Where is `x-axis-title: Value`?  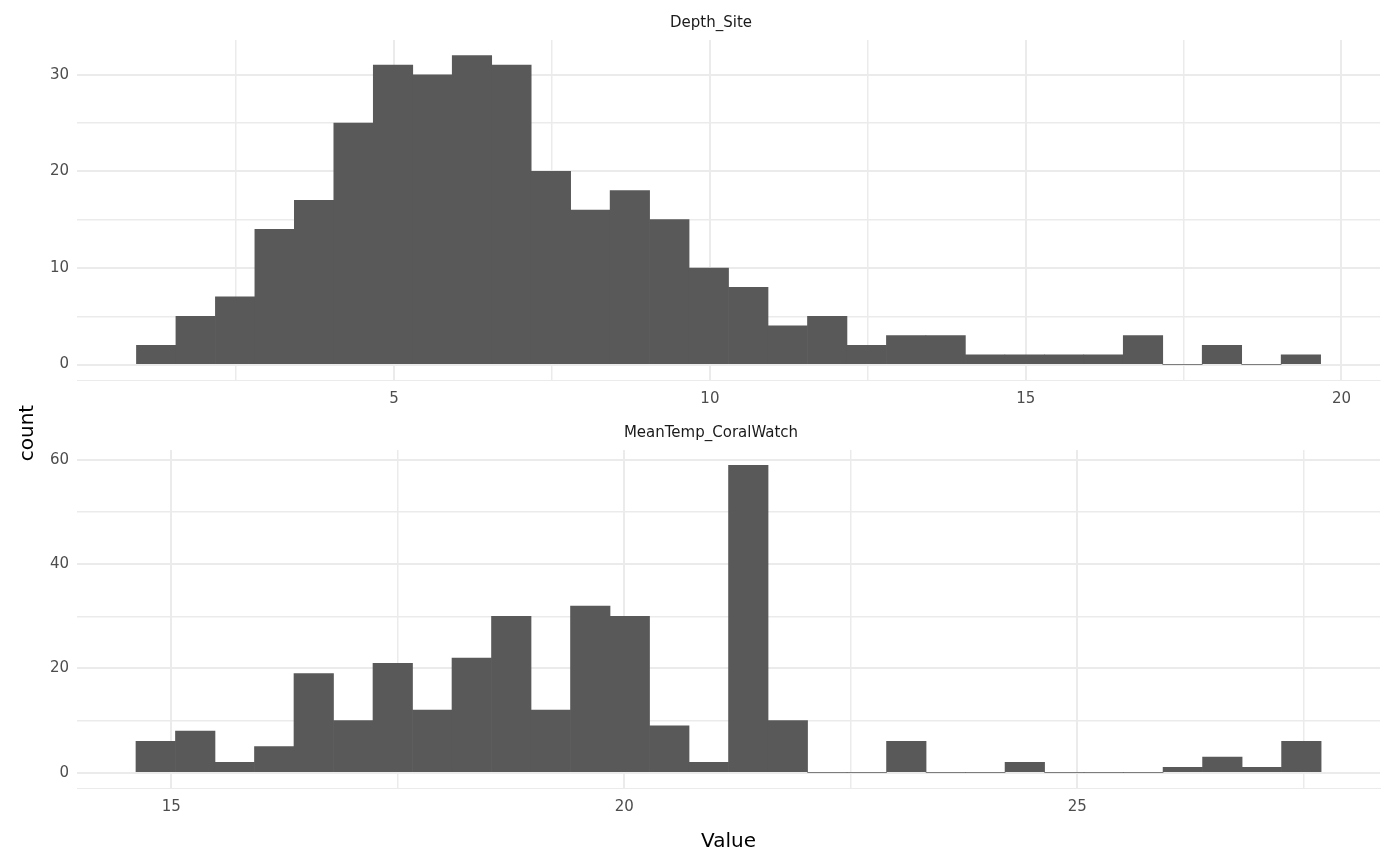
x-axis-title: Value is located at coordinates (728, 840).